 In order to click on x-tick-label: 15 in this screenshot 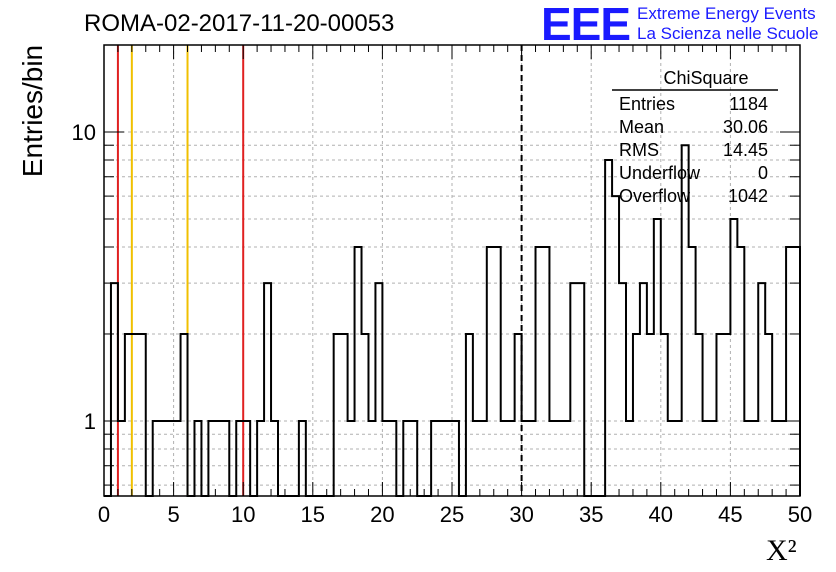, I will do `click(313, 514)`.